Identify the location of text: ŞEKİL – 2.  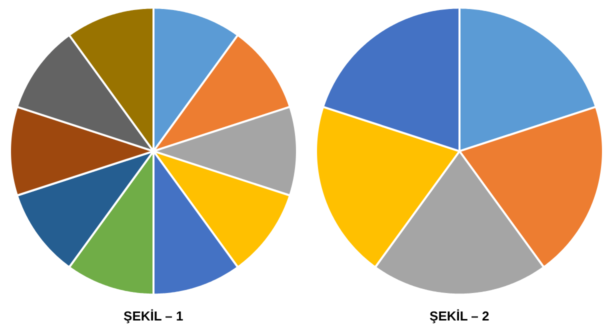
(460, 316).